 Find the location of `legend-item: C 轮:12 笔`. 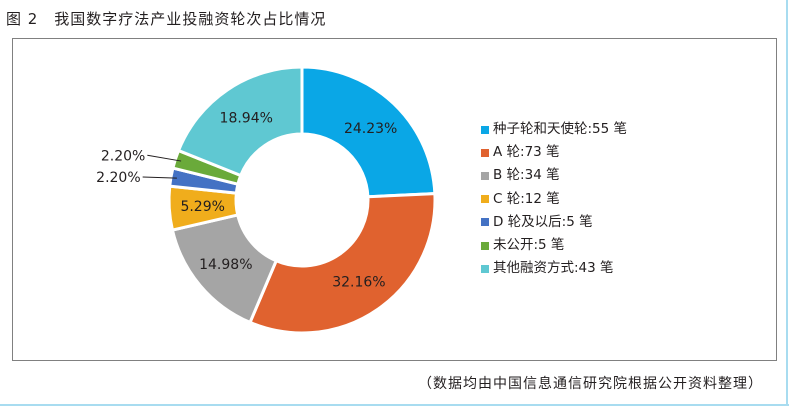

legend-item: C 轮:12 笔 is located at coordinates (554, 199).